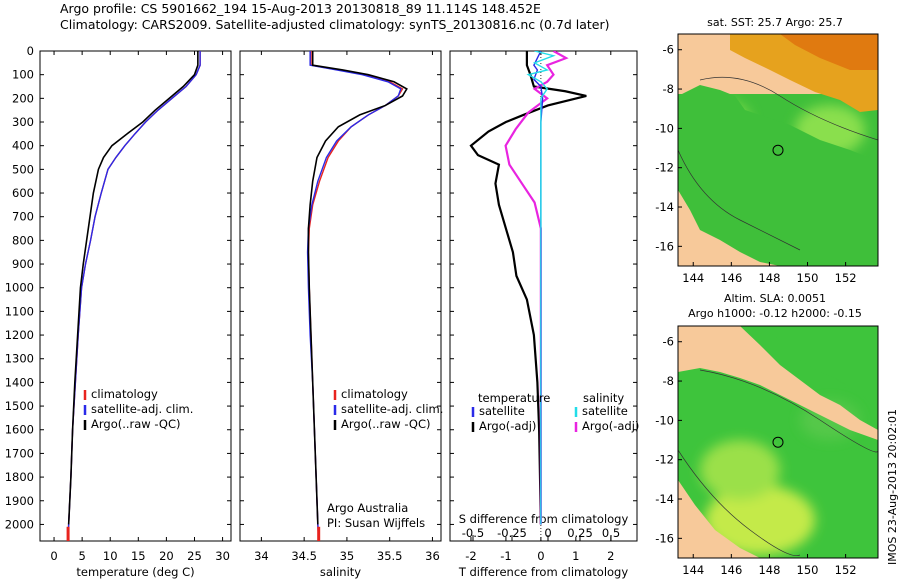 This screenshot has height=580, width=900. Describe the element at coordinates (664, 460) in the screenshot. I see `sla-map-y-tick-label: -12` at that location.